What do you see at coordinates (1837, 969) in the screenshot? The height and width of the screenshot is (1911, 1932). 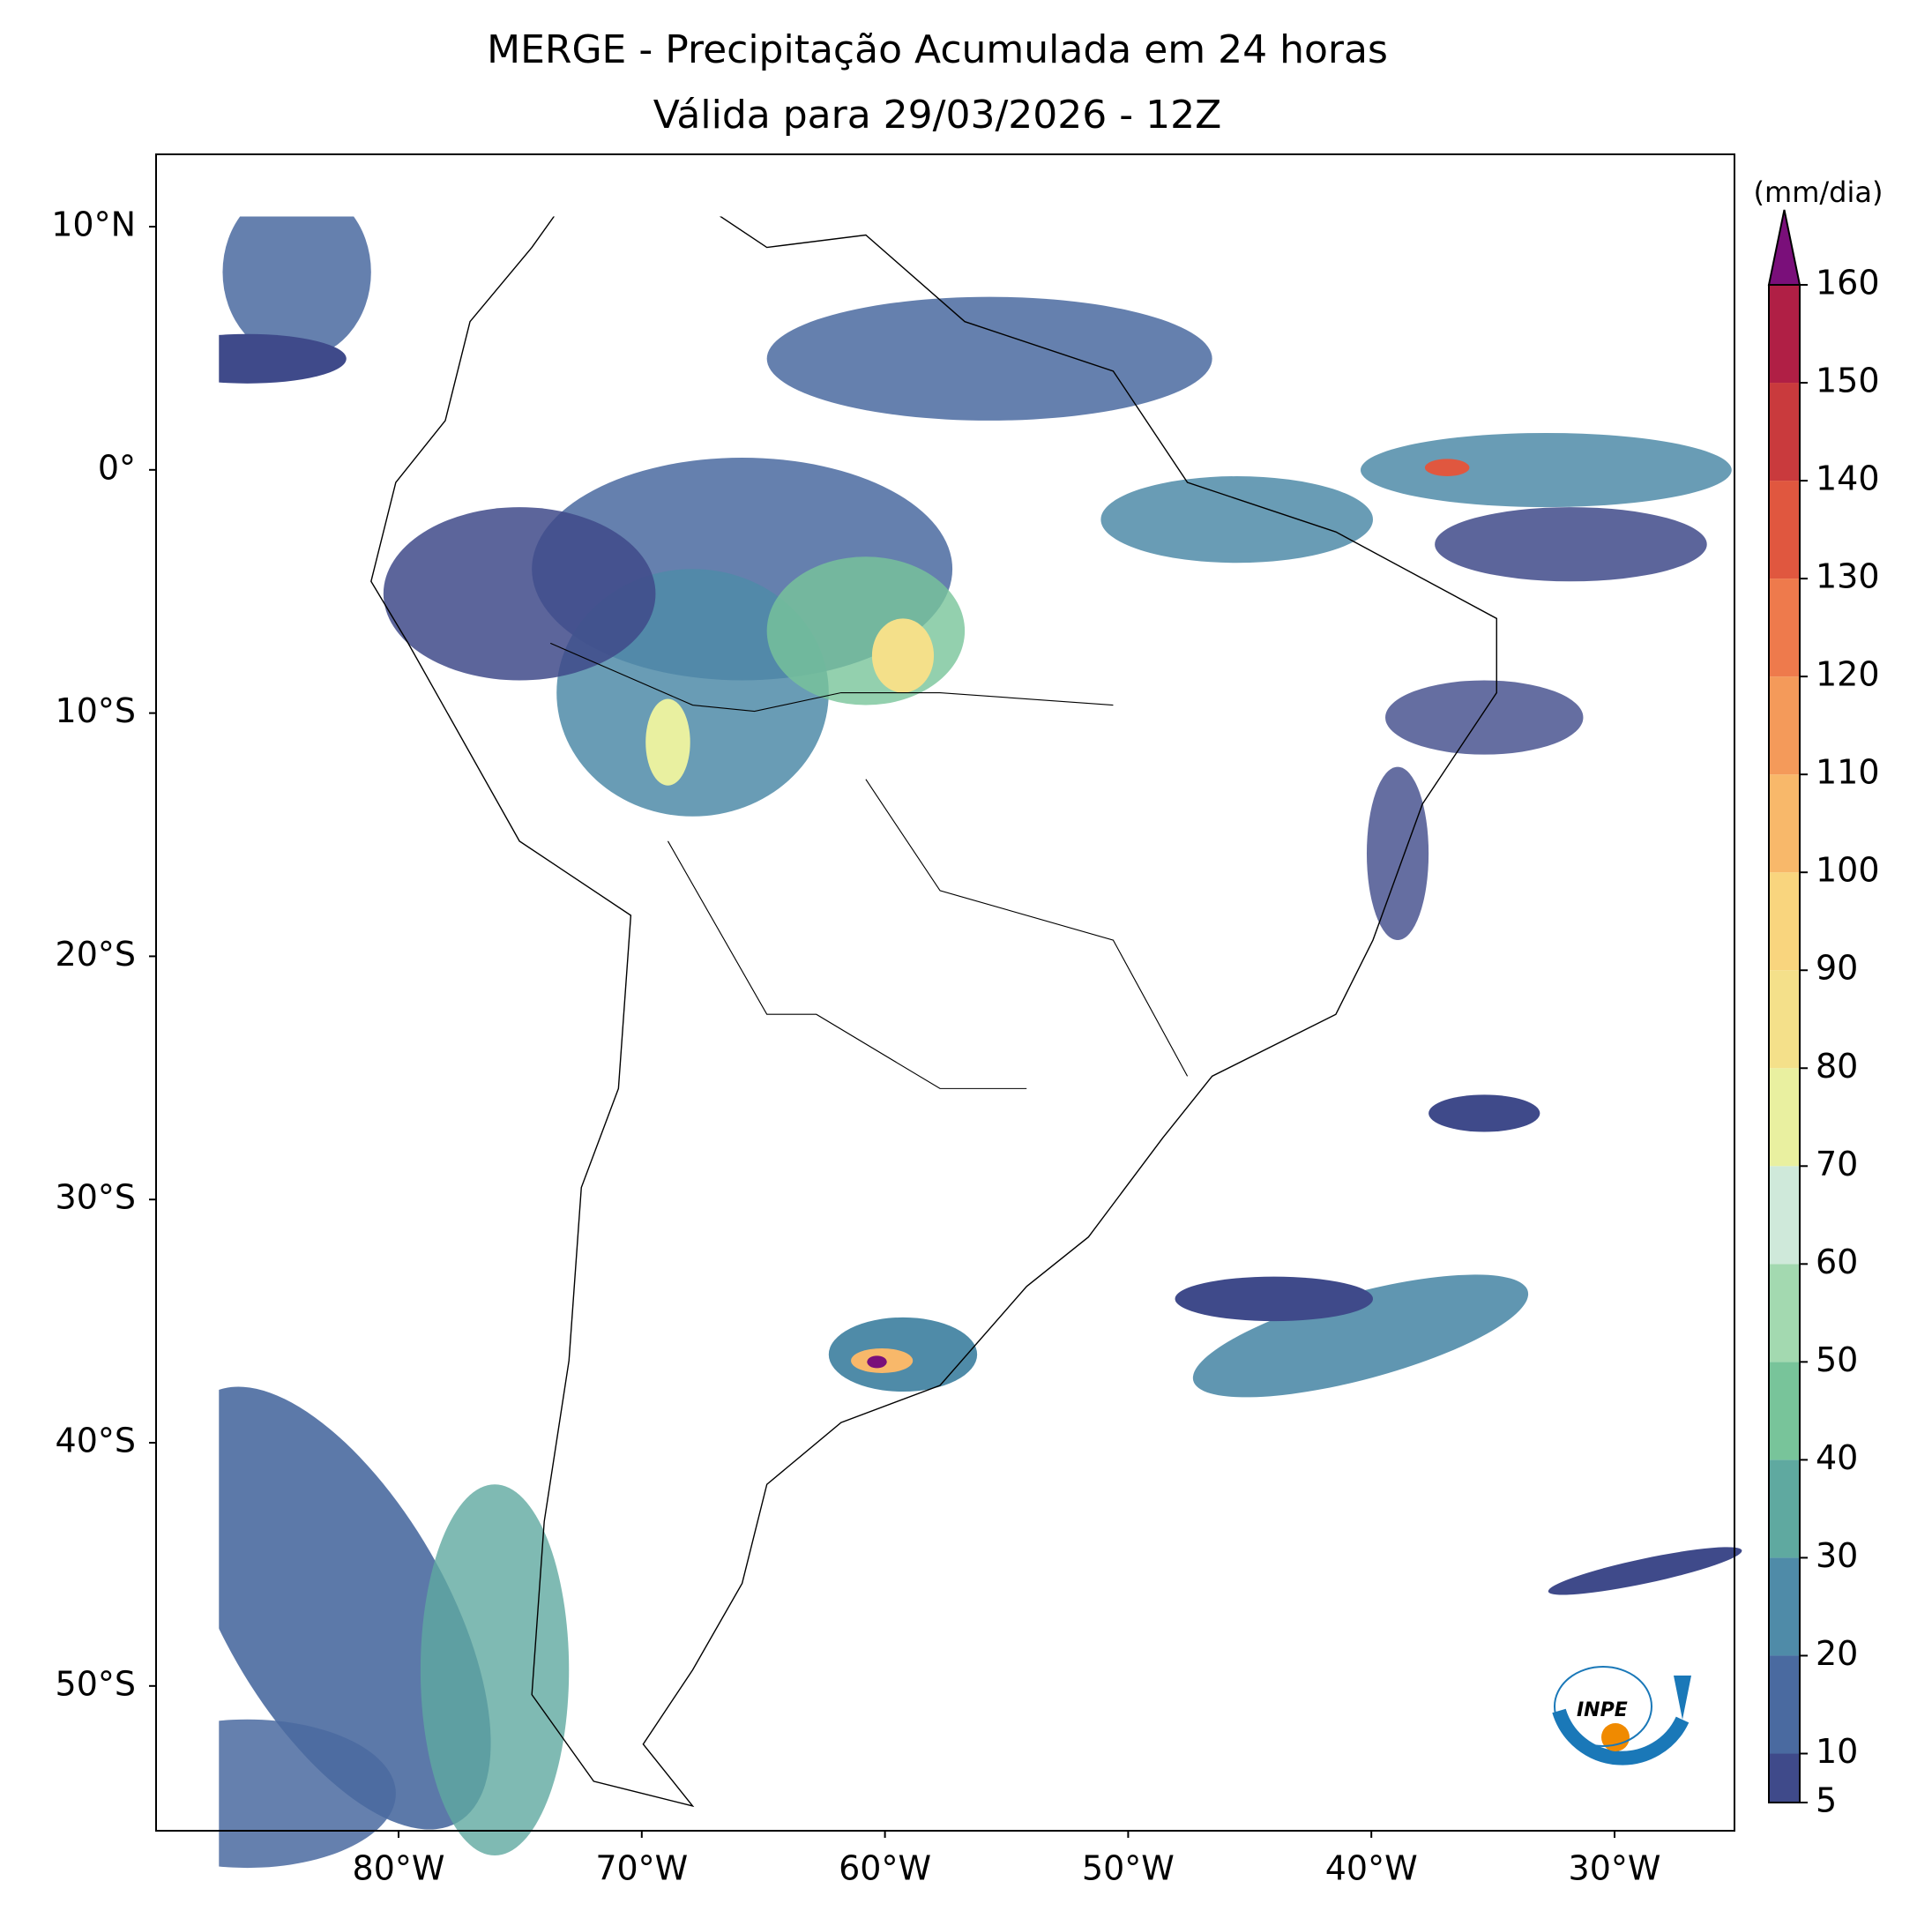 I see `colorbar-tick-label: 90` at bounding box center [1837, 969].